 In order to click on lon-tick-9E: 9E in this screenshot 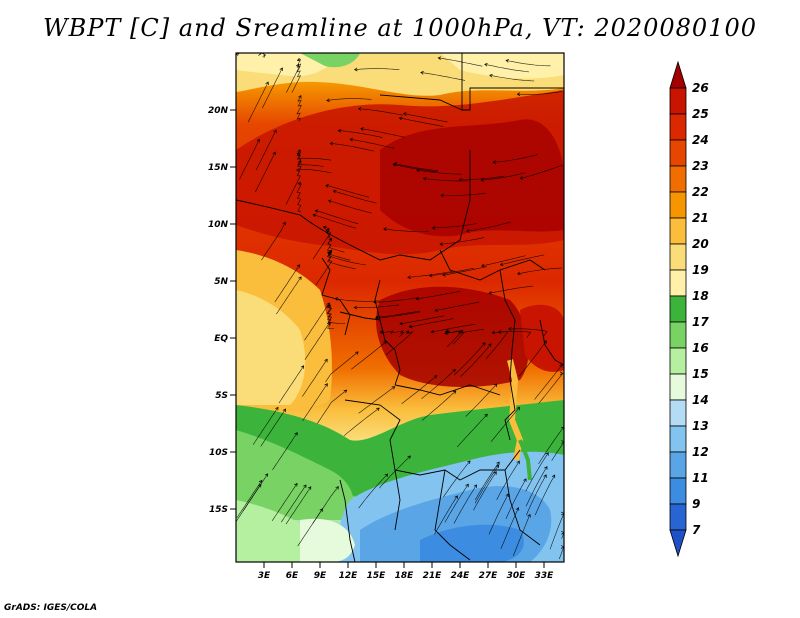, I will do `click(320, 571)`.